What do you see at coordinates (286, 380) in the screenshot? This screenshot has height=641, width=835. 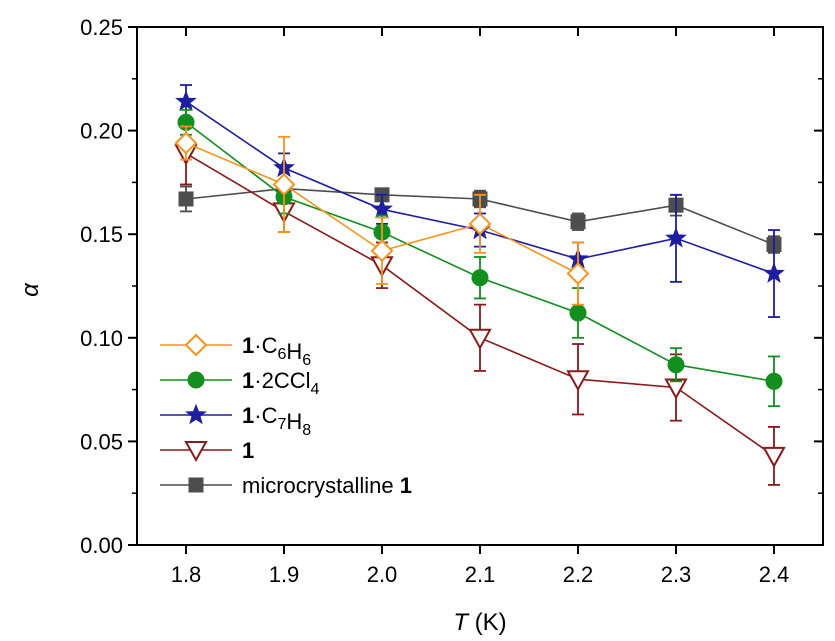 I see `legend-label-text: 2CCl` at bounding box center [286, 380].